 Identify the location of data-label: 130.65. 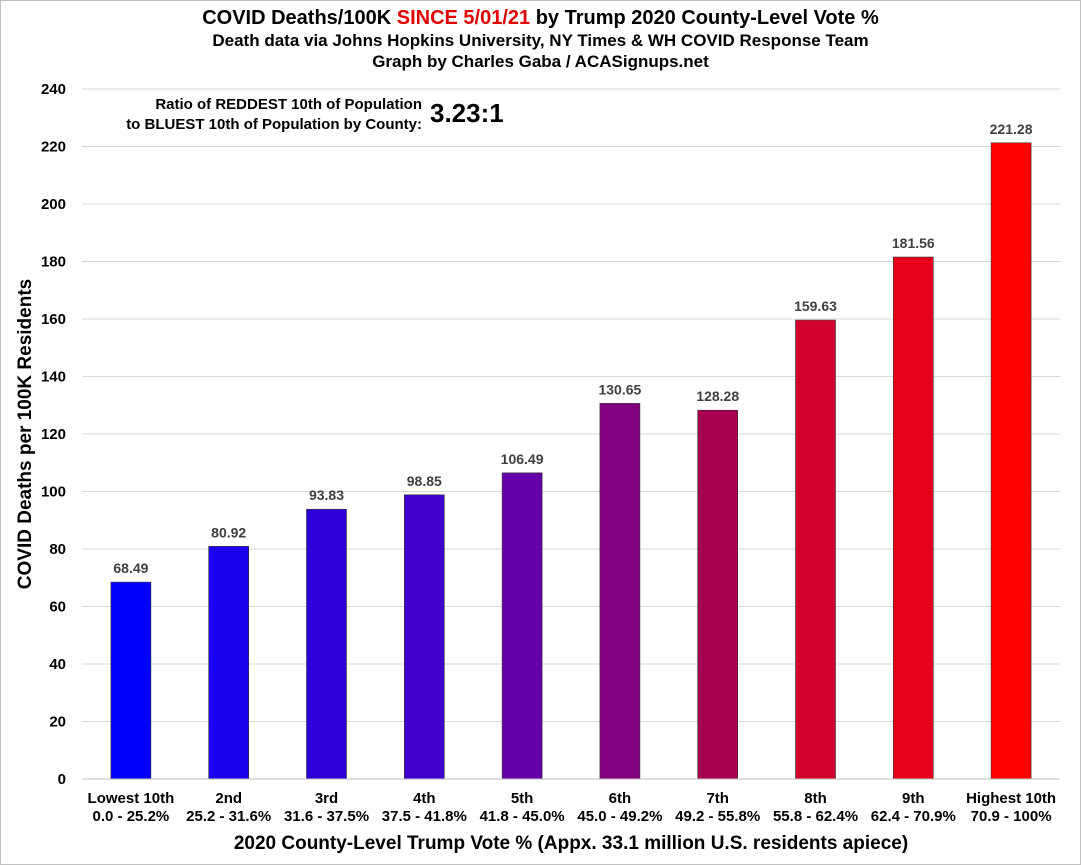
(619, 389).